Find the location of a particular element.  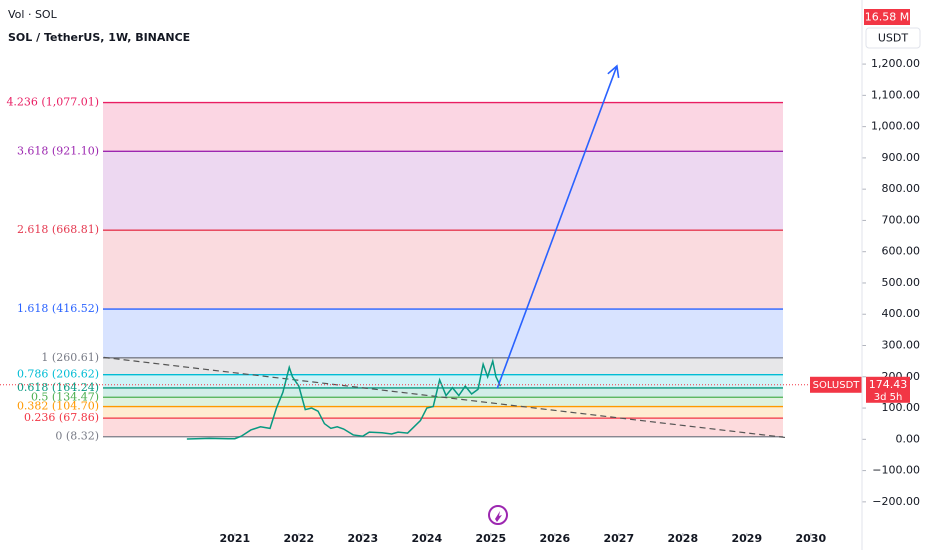

fib-label: 0 (8.32) is located at coordinates (77, 436).